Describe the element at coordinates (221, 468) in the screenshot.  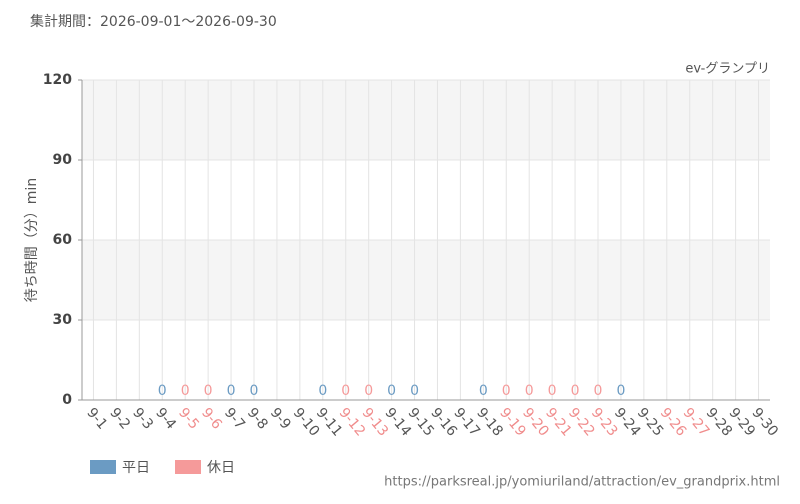
I see `legend-label: 休日` at that location.